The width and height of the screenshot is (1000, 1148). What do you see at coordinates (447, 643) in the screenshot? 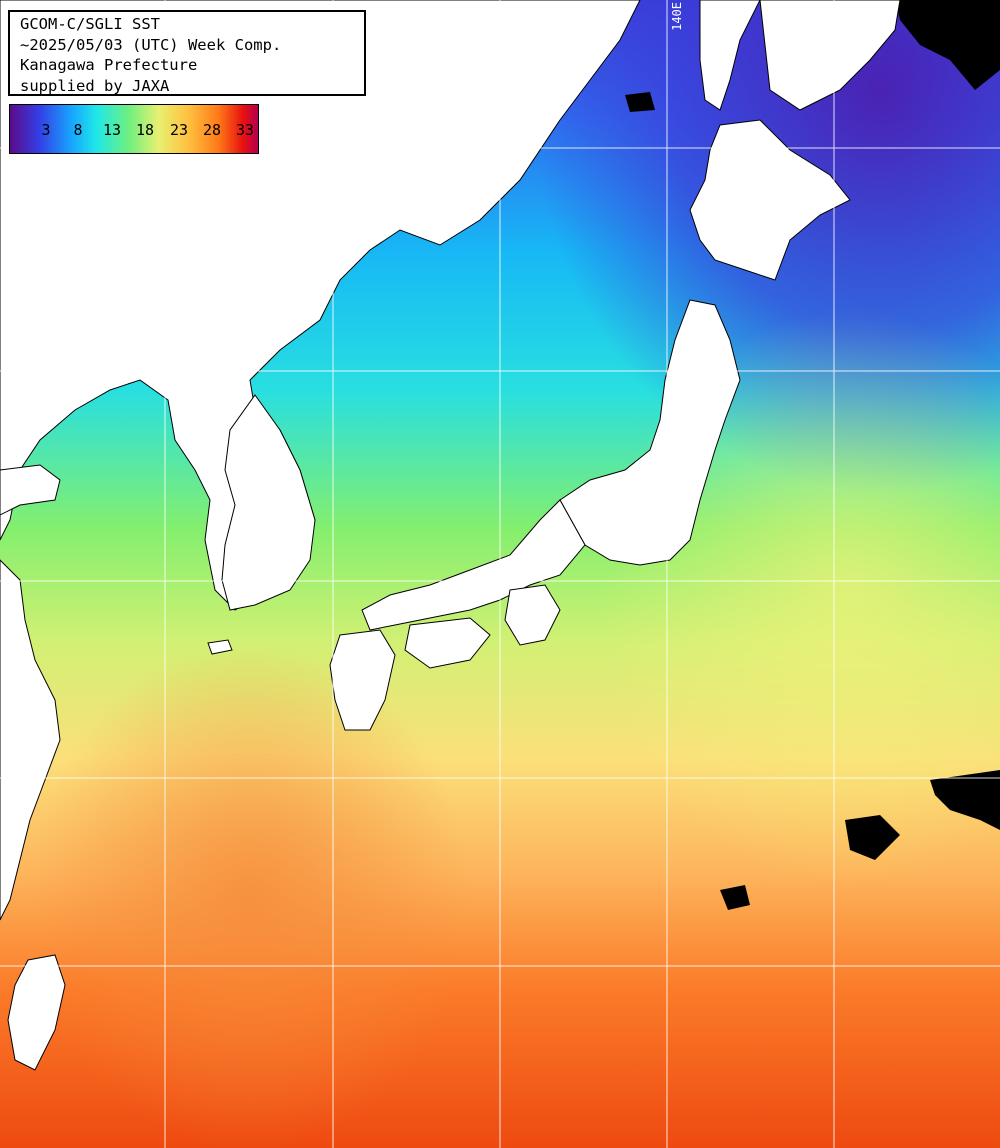
I see `shikoku` at bounding box center [447, 643].